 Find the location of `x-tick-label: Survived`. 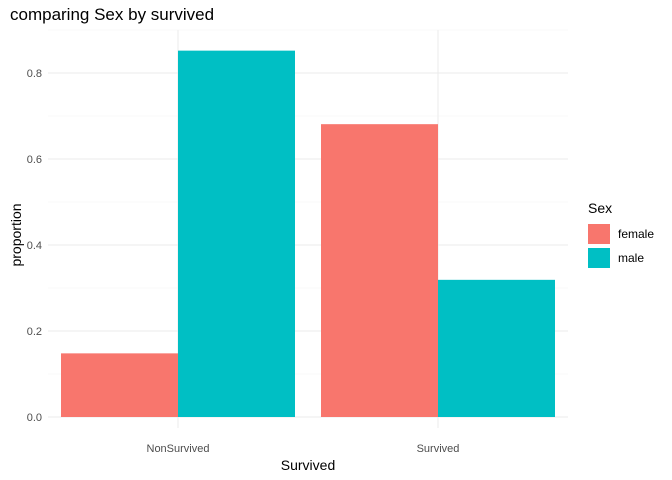

x-tick-label: Survived is located at coordinates (438, 449).